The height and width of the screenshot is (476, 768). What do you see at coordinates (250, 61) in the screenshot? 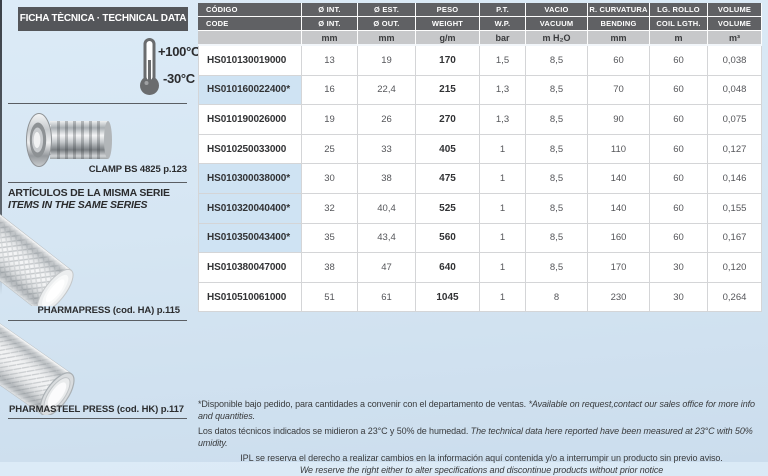
I see `product-code-cell: HS010130019000` at bounding box center [250, 61].